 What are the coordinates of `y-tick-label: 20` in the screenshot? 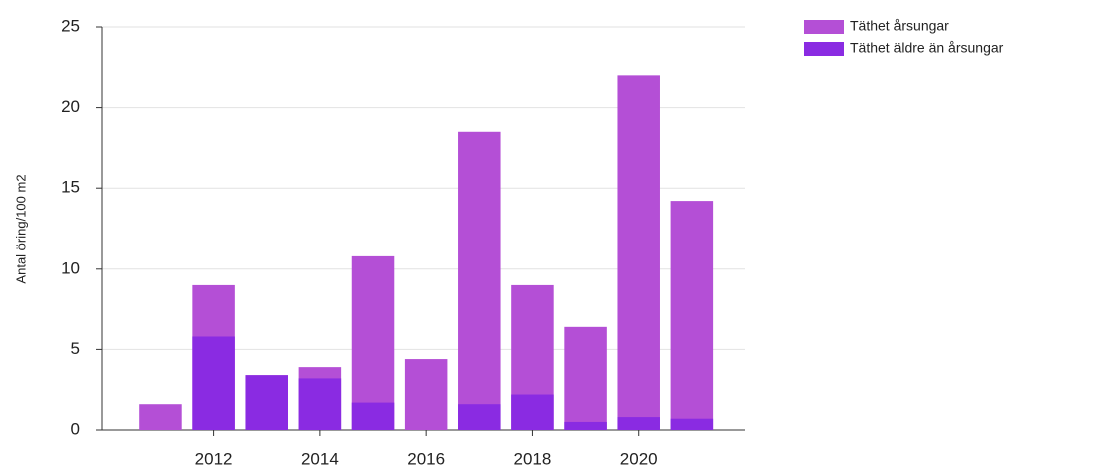 It's located at (70, 106).